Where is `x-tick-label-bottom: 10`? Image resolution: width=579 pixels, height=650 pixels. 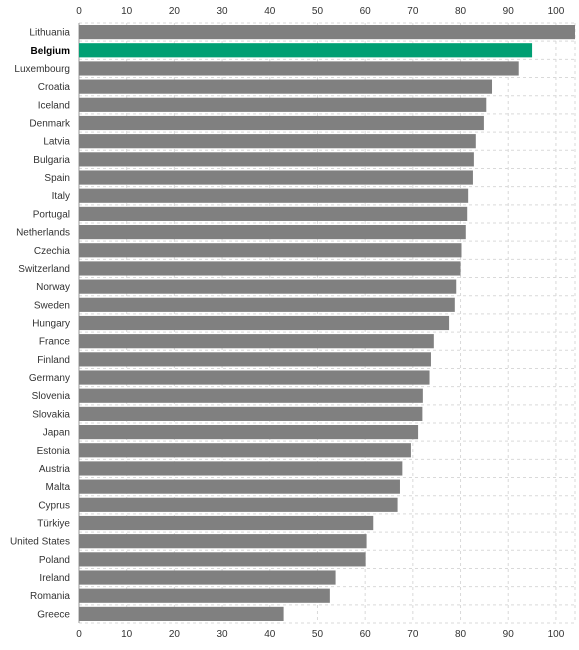
x-tick-label-bottom: 10 is located at coordinates (127, 634).